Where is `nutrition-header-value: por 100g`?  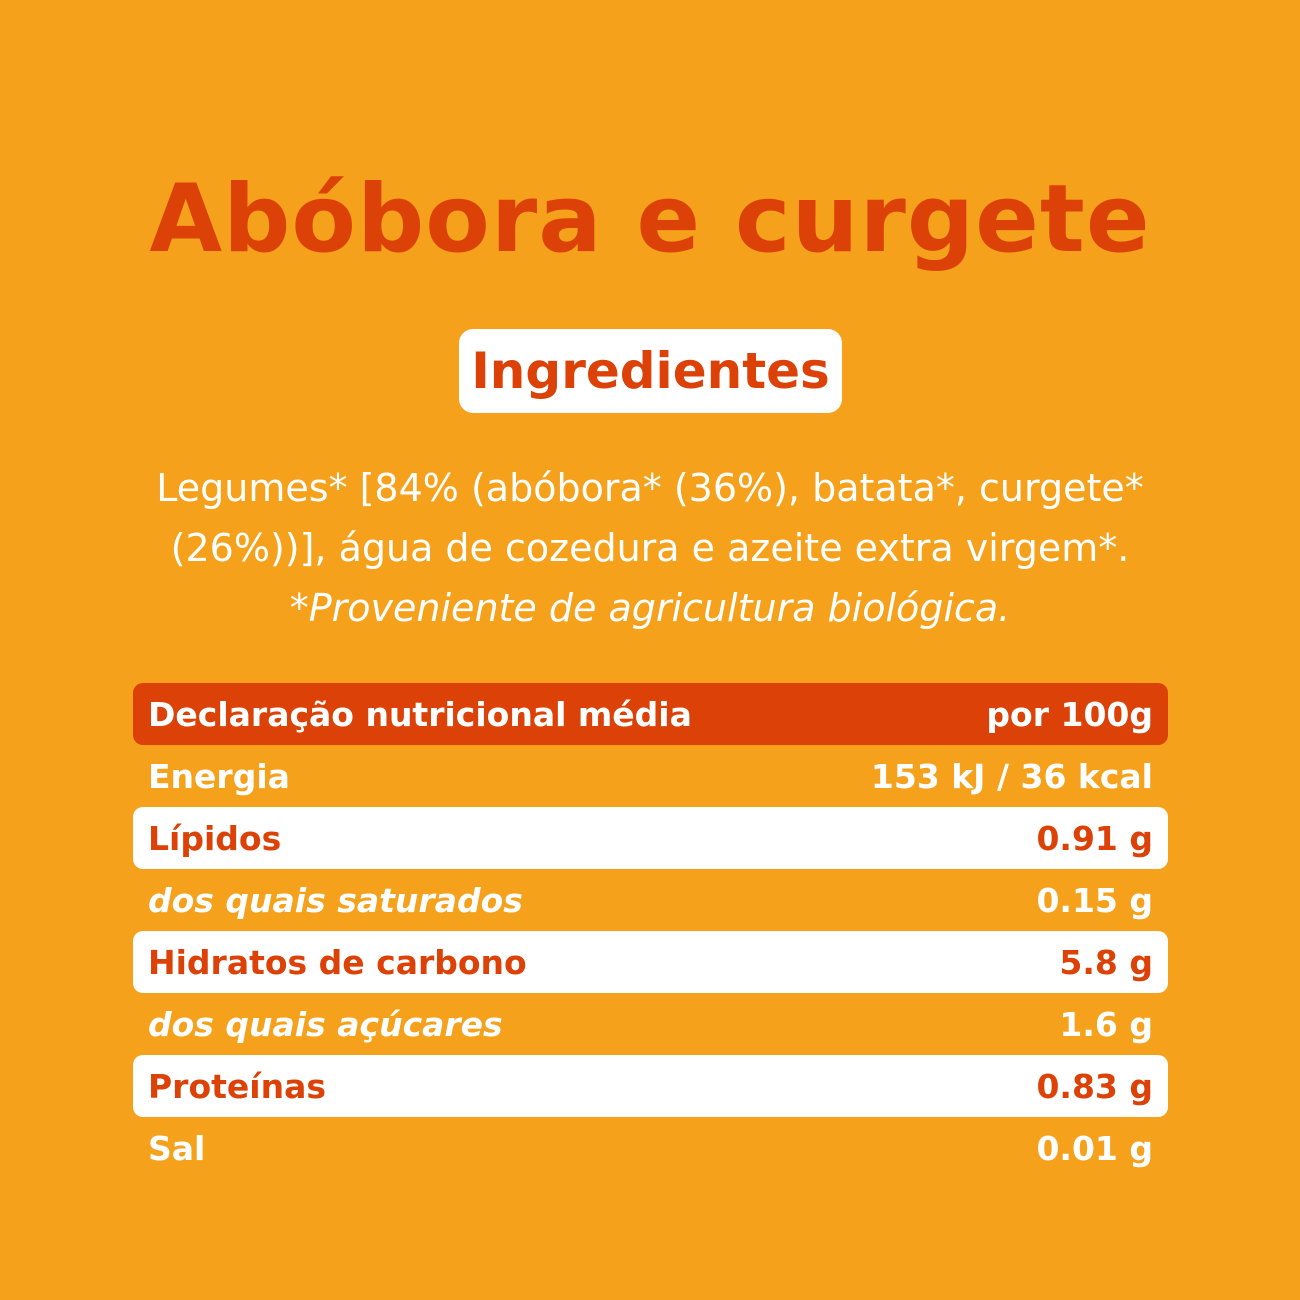 nutrition-header-value: por 100g is located at coordinates (1069, 714).